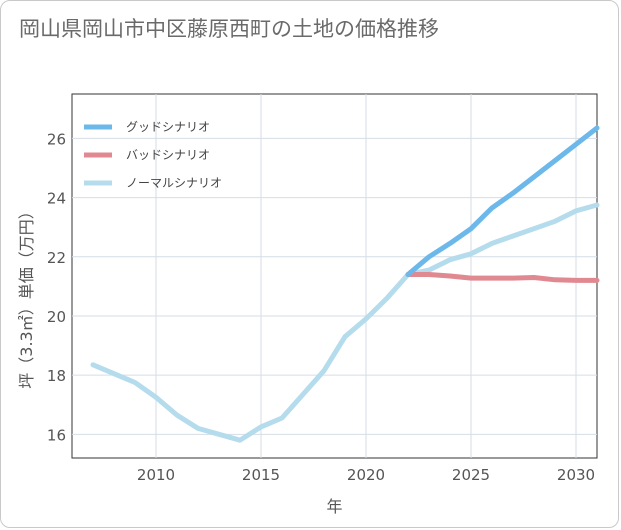  I want to click on x-tick-label: 2025, so click(471, 475).